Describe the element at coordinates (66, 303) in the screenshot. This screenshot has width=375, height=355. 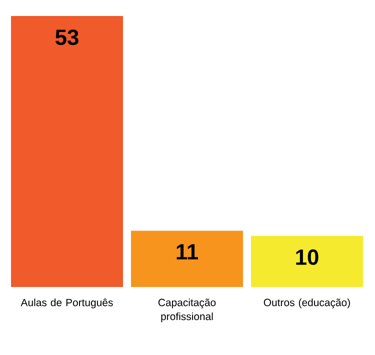
I see `x-tick-label: Aulas de Português` at that location.